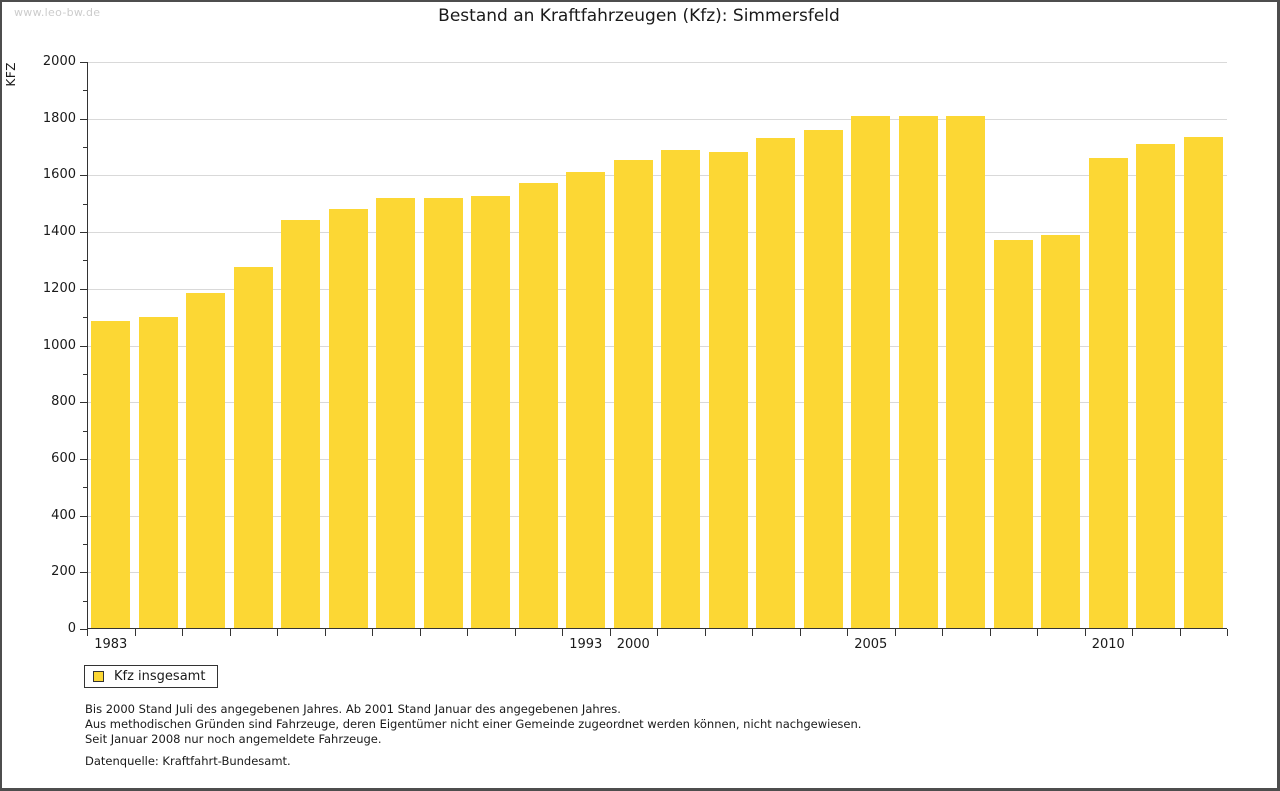 This screenshot has width=1280, height=791. Describe the element at coordinates (151, 676) in the screenshot. I see `legend: Kfz insgesamt` at that location.